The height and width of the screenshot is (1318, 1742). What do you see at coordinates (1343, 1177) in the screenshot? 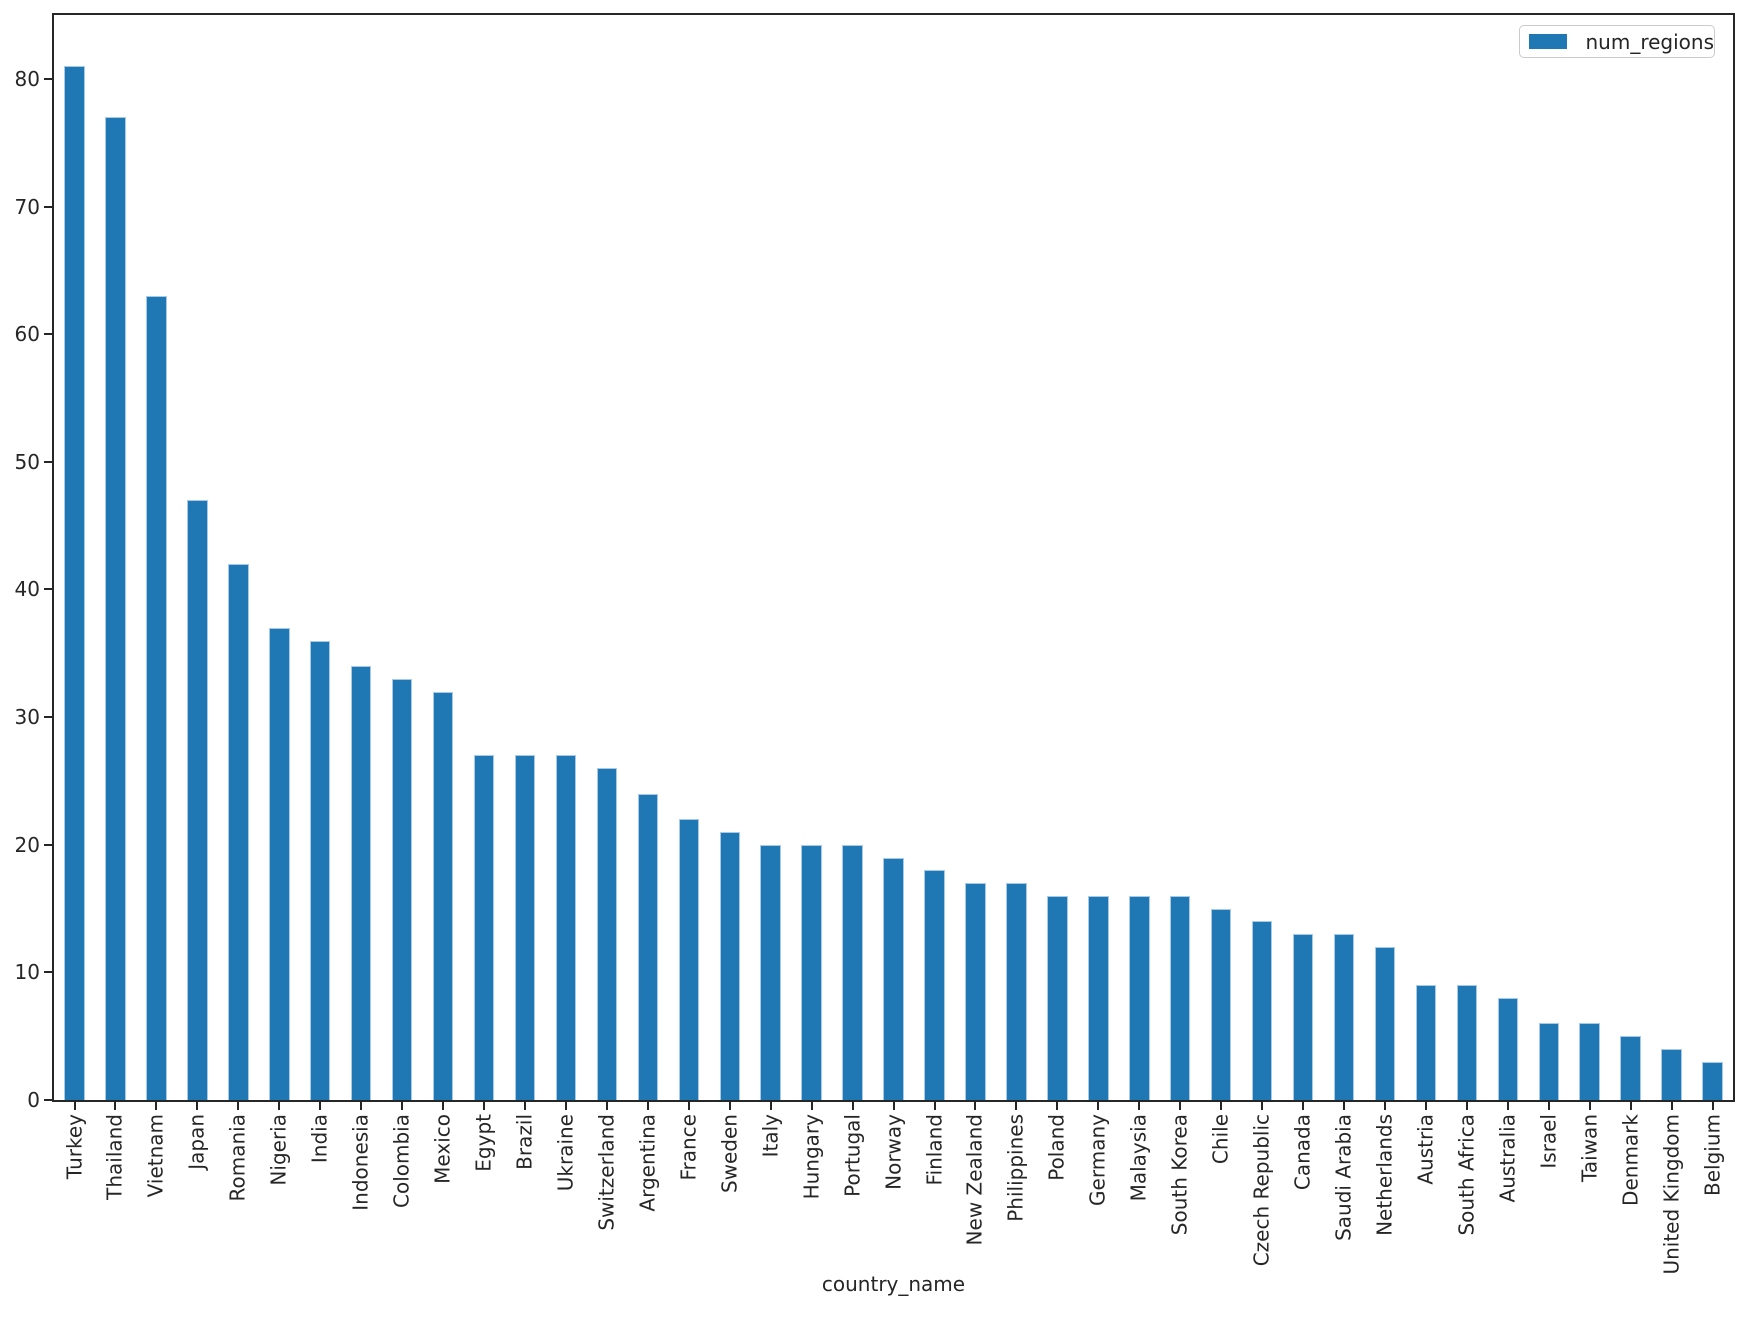
I see `x-tick-label: Saudi Arabia` at bounding box center [1343, 1177].